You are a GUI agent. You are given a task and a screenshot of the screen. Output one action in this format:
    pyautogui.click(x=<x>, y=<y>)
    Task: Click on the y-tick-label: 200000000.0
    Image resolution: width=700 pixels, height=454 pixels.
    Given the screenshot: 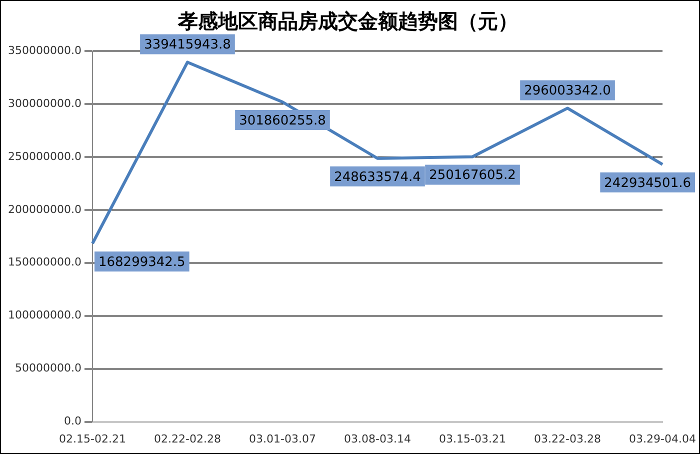 What is the action you would take?
    pyautogui.click(x=45, y=209)
    